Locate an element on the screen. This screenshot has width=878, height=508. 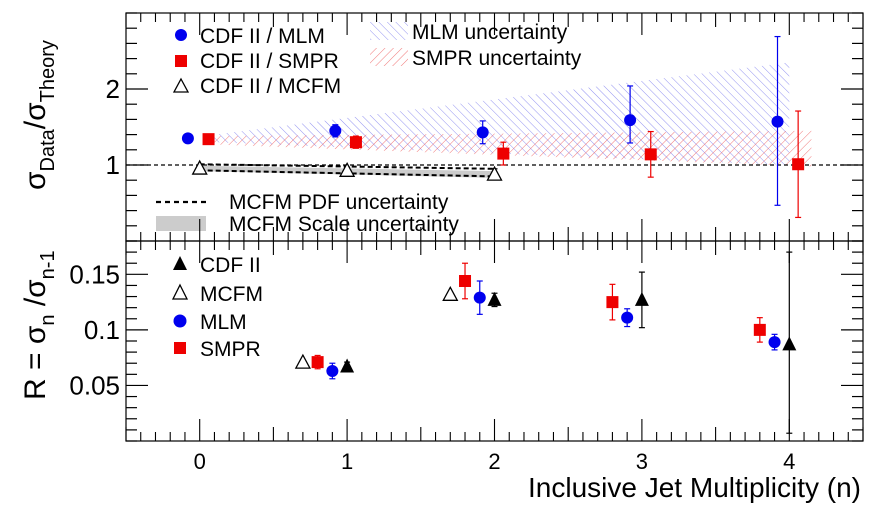
top-y-axis-label: σData/σTheory is located at coordinates (39, 115).